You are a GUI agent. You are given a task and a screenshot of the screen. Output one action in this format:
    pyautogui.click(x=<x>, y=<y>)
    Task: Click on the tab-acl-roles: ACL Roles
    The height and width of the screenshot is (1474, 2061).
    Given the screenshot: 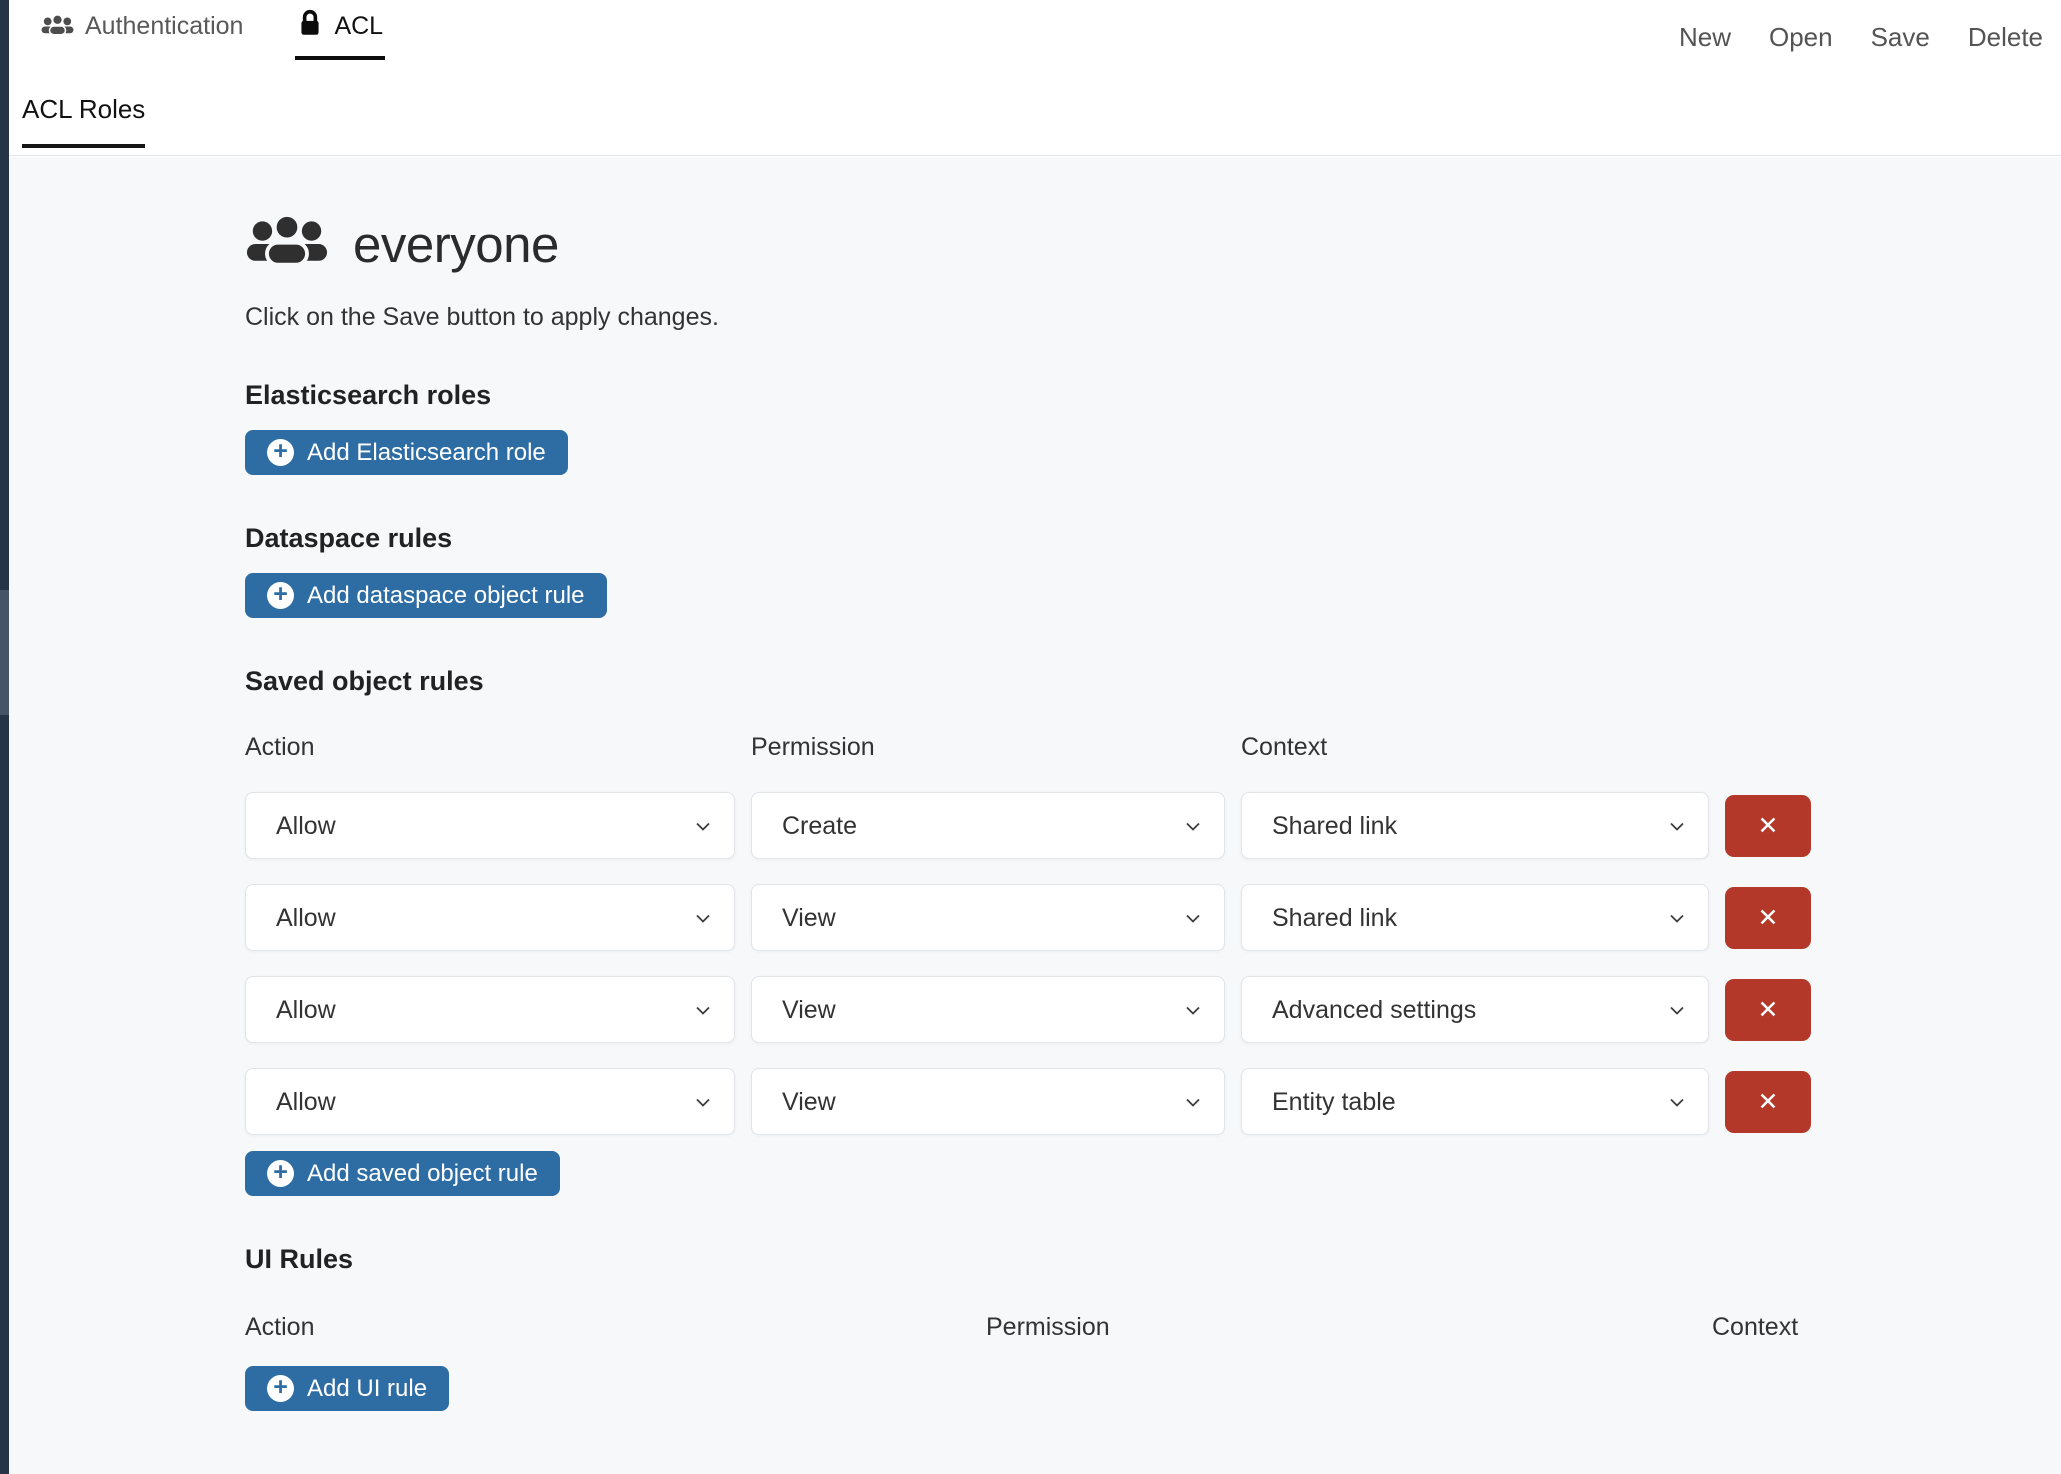 What is the action you would take?
    pyautogui.click(x=84, y=121)
    